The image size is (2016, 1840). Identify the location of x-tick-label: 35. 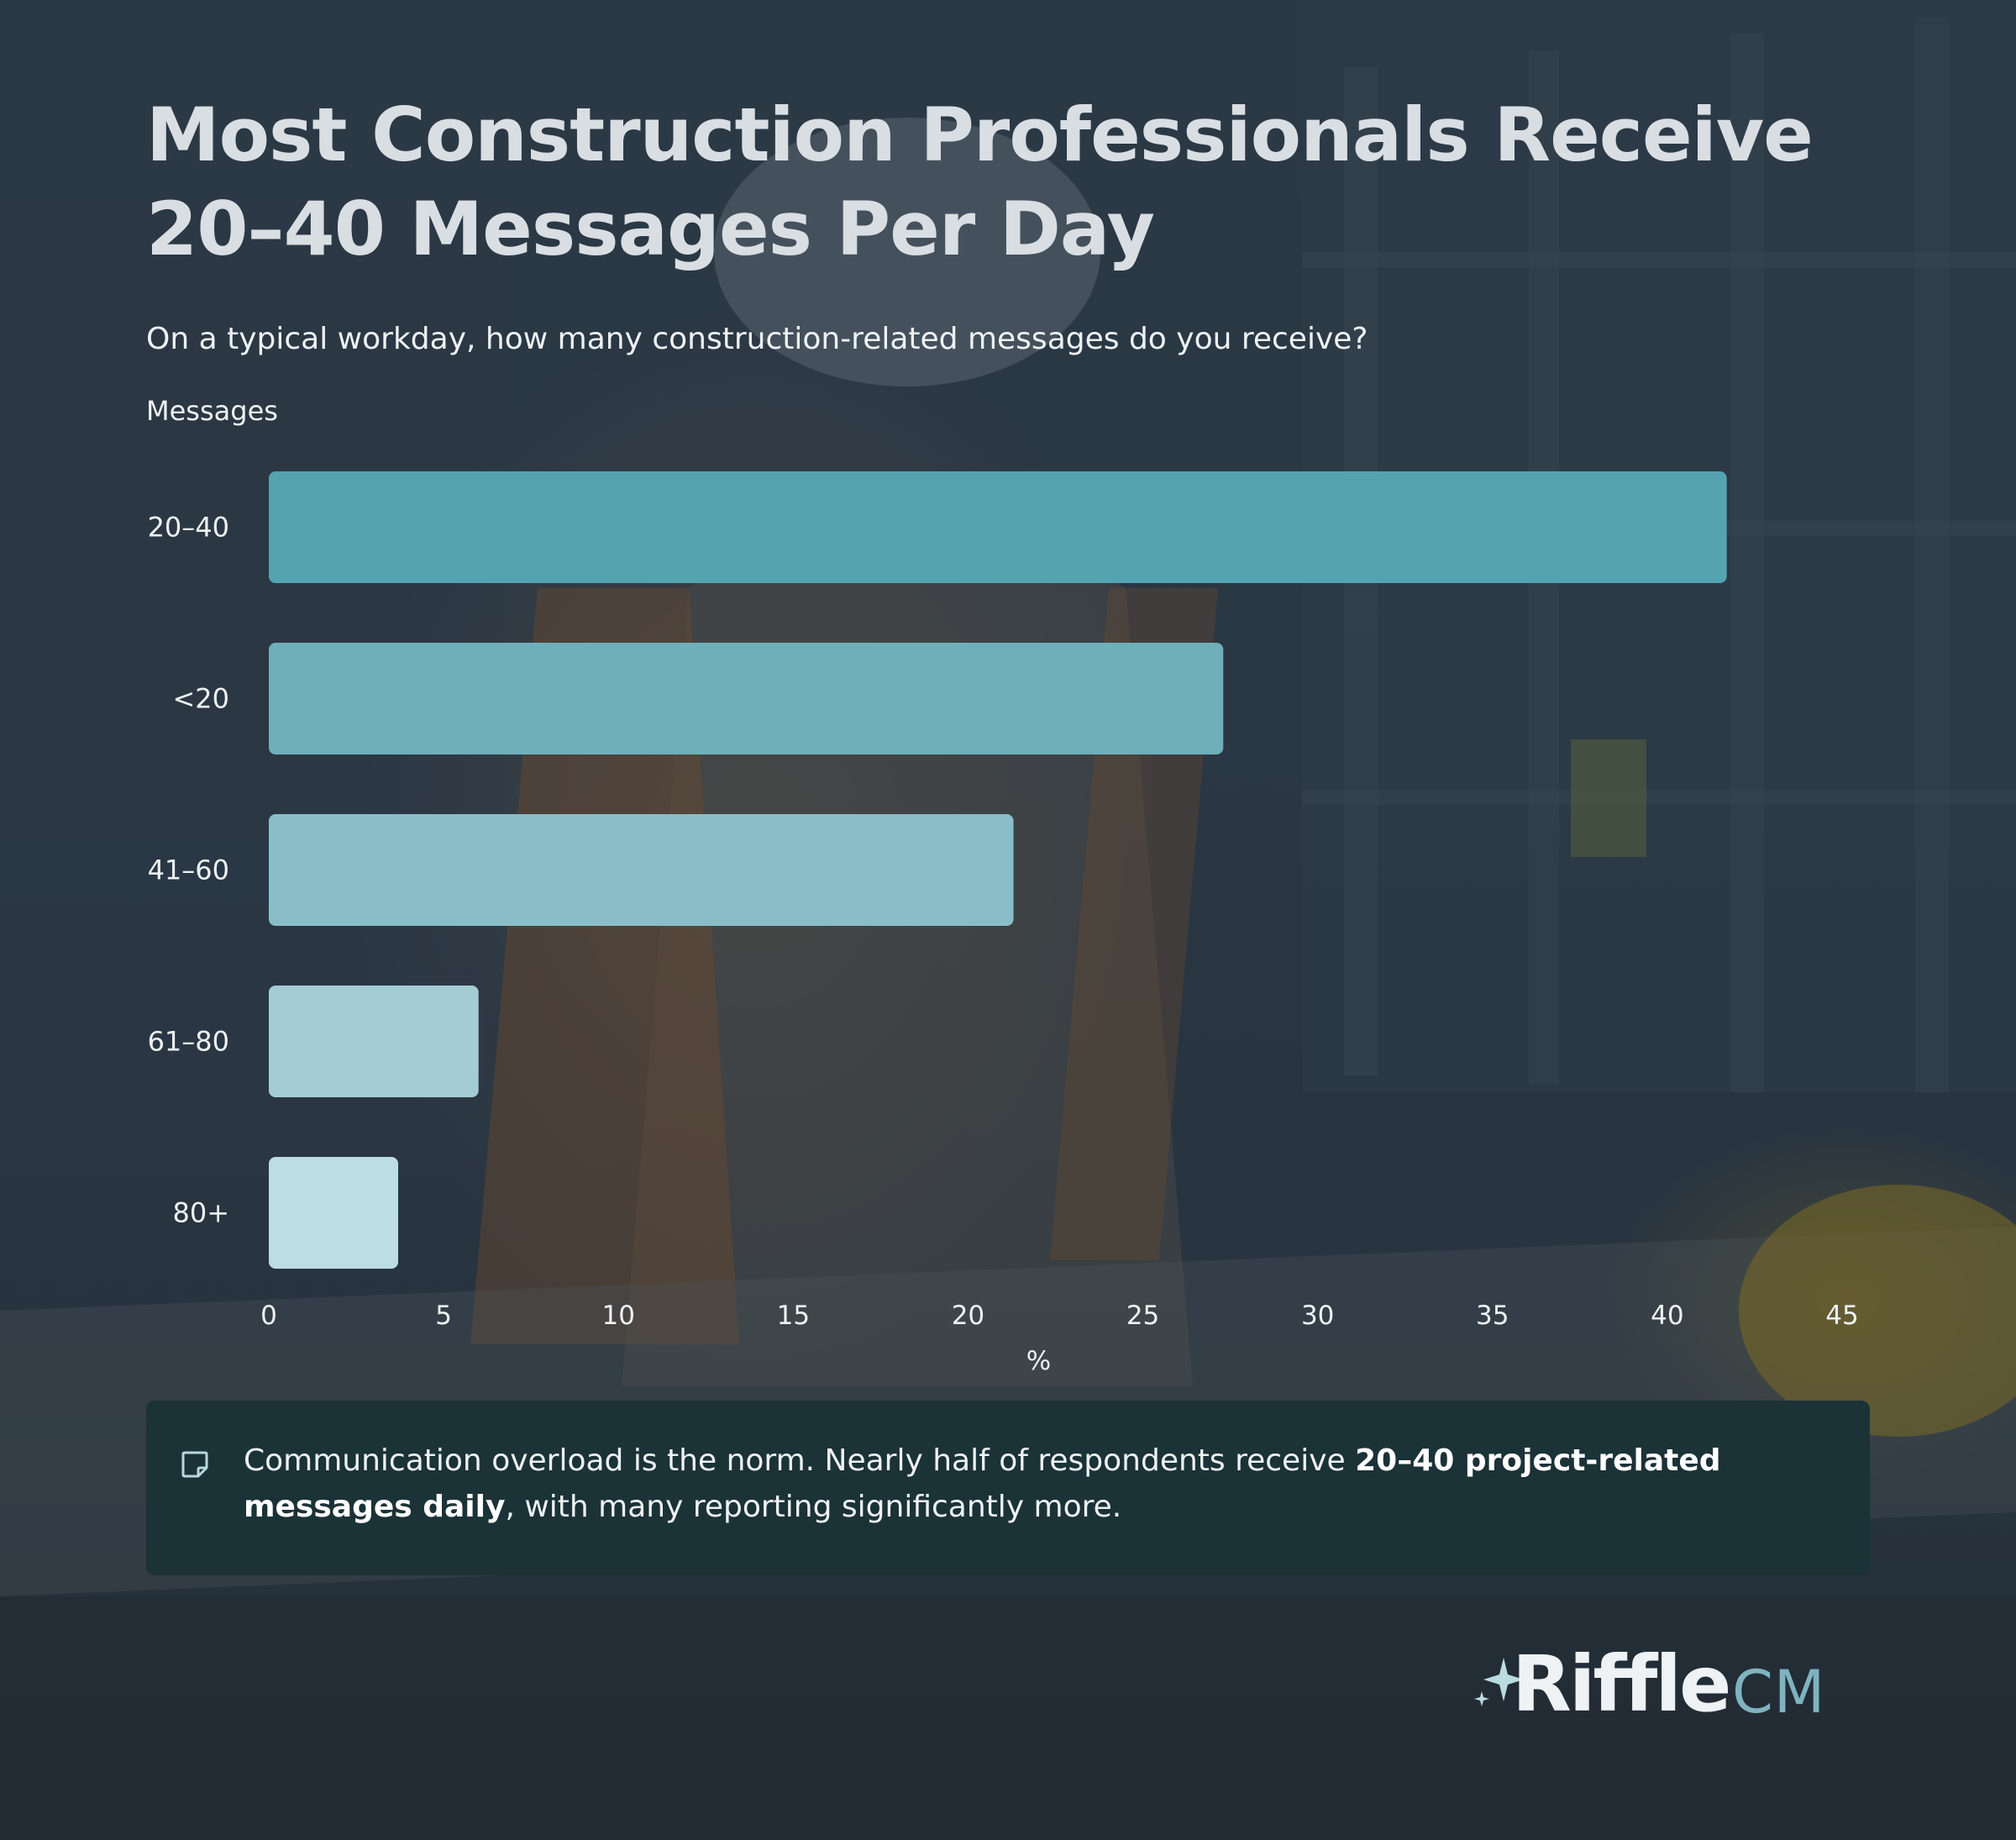
(1492, 1316).